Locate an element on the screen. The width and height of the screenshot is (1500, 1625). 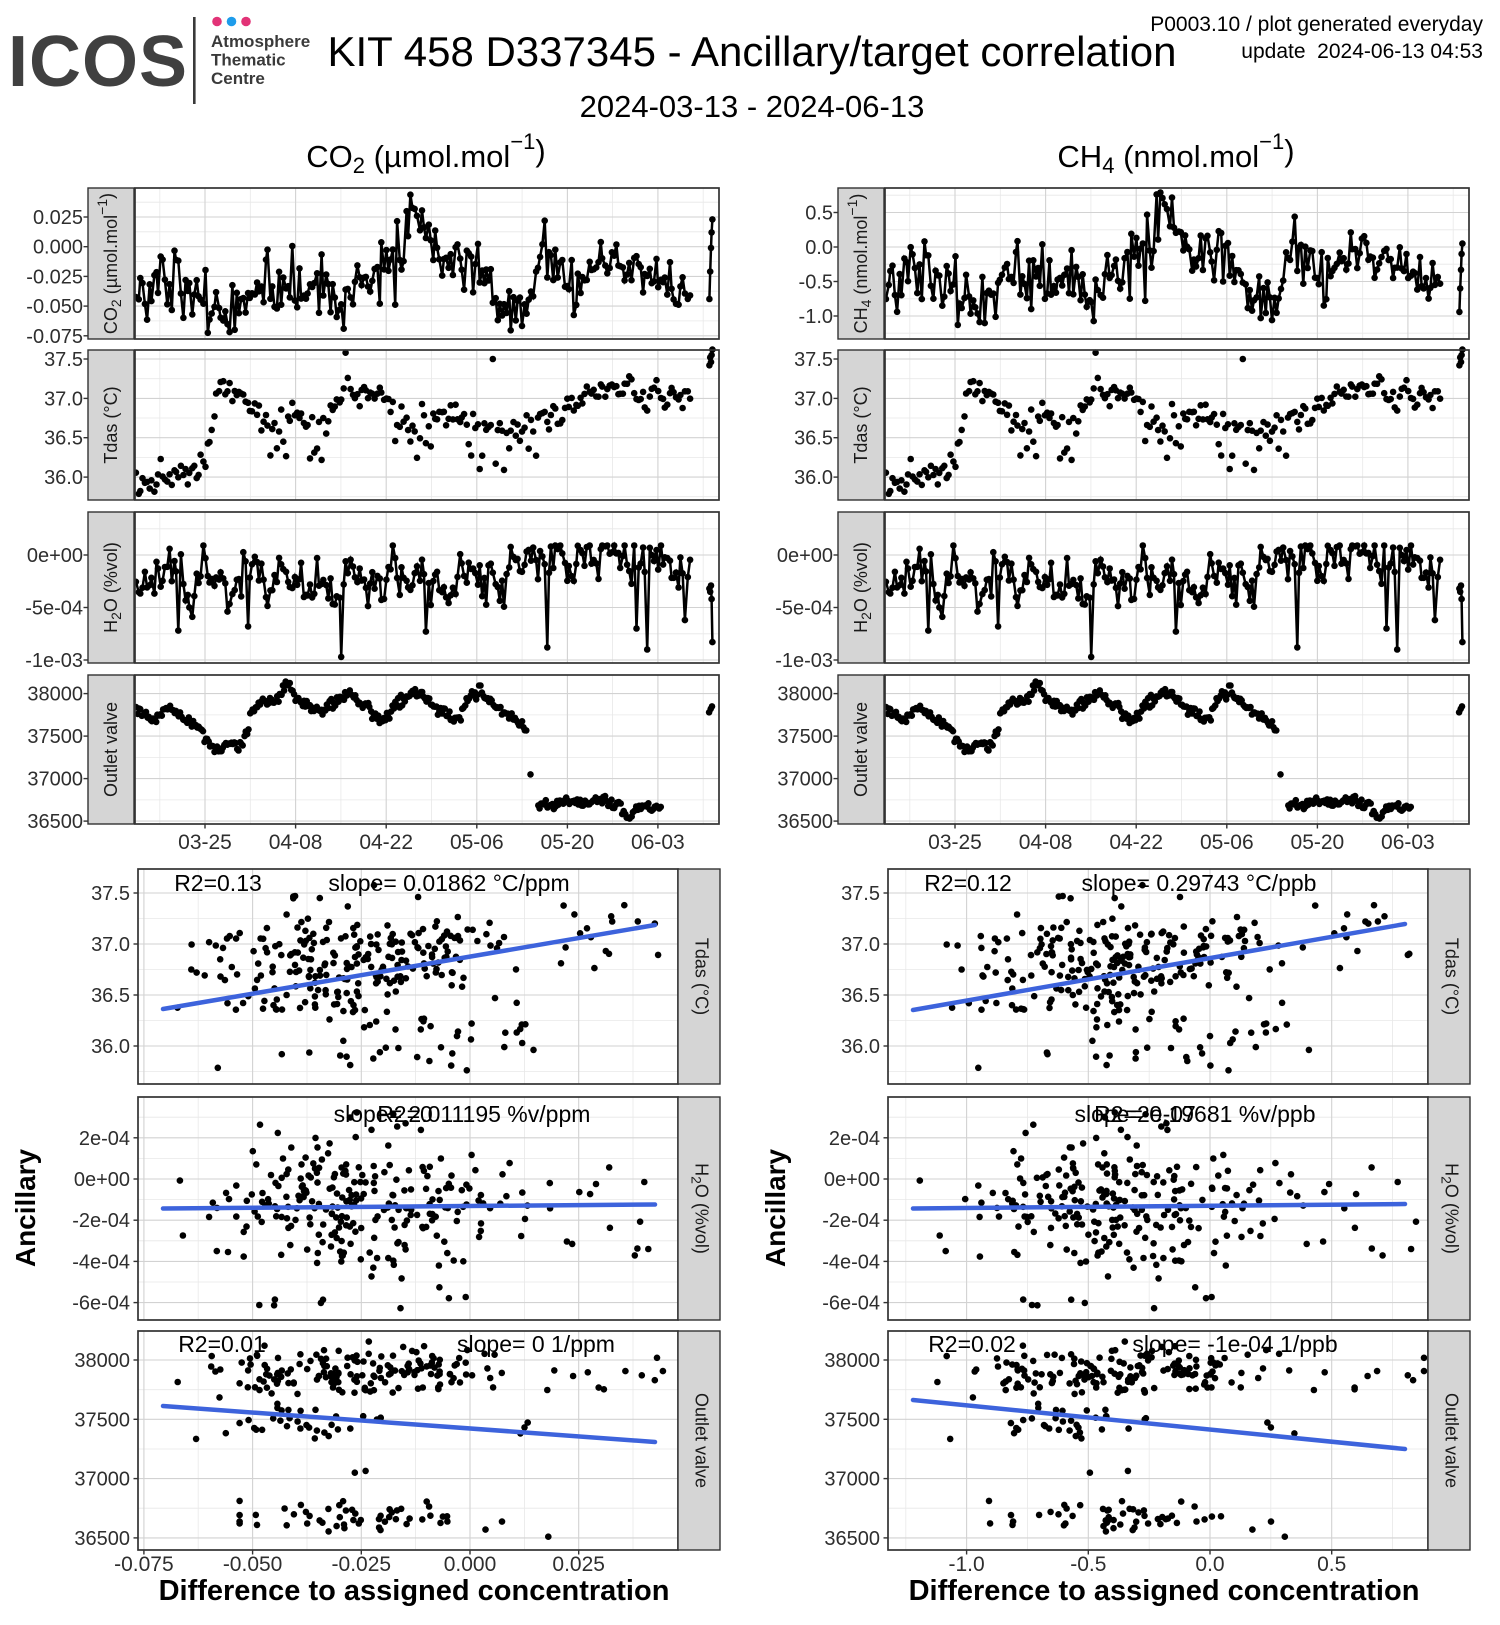
svg-text: slope= 0.19681 %v/ppb is located at coordinates (1194, 1114).